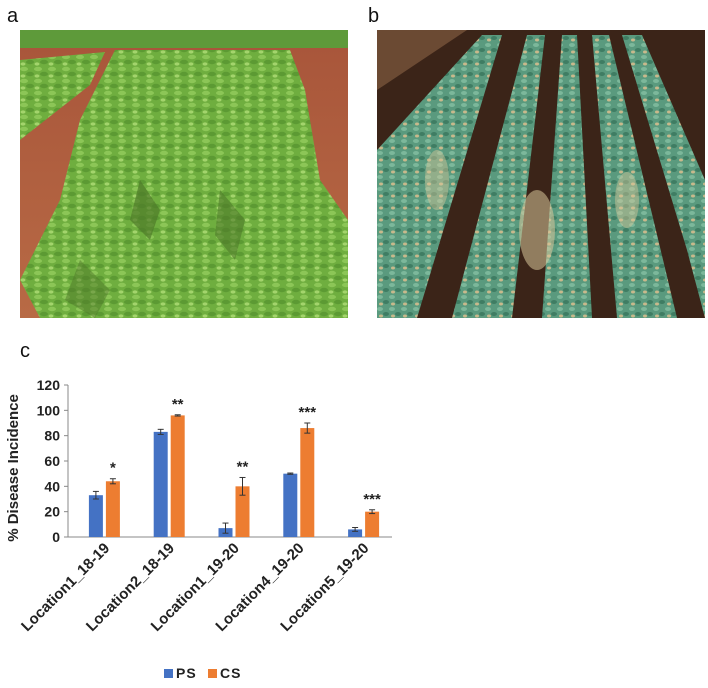 The image size is (708, 688). Describe the element at coordinates (52, 461) in the screenshot. I see `y-tick-label: 60` at that location.